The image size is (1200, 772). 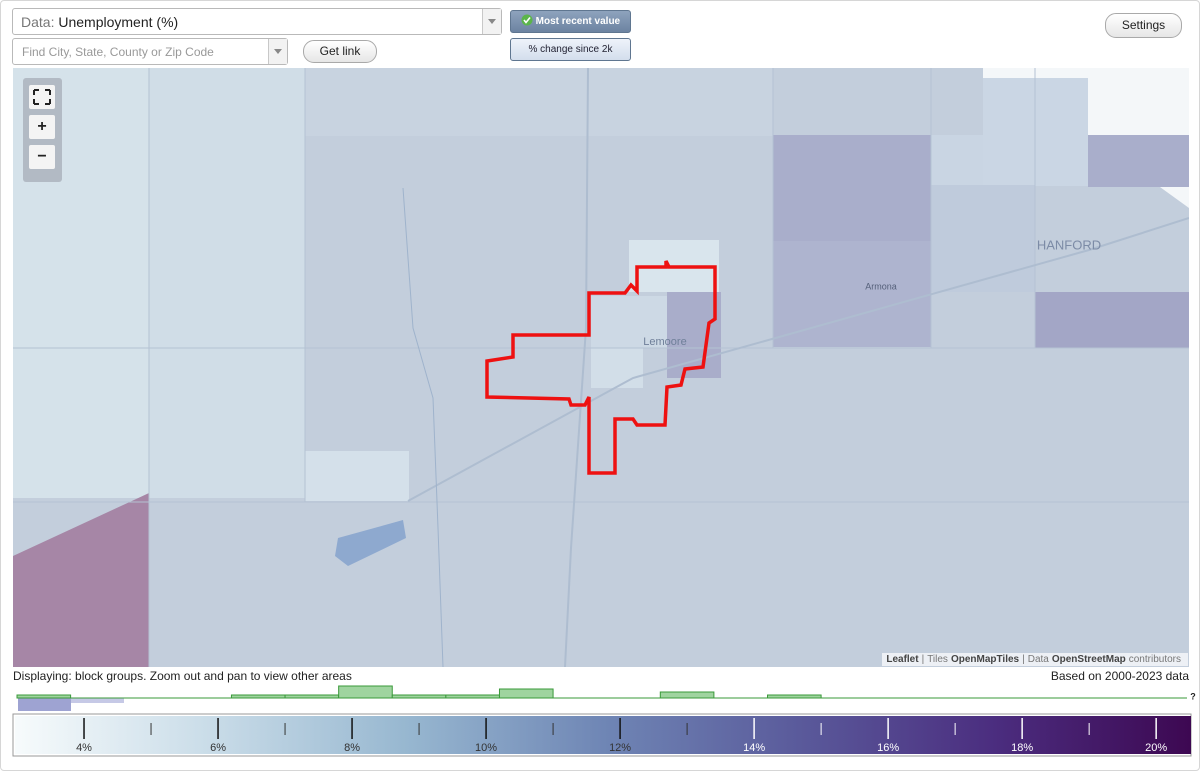 I want to click on legend-tick-label: 16%, so click(x=888, y=748).